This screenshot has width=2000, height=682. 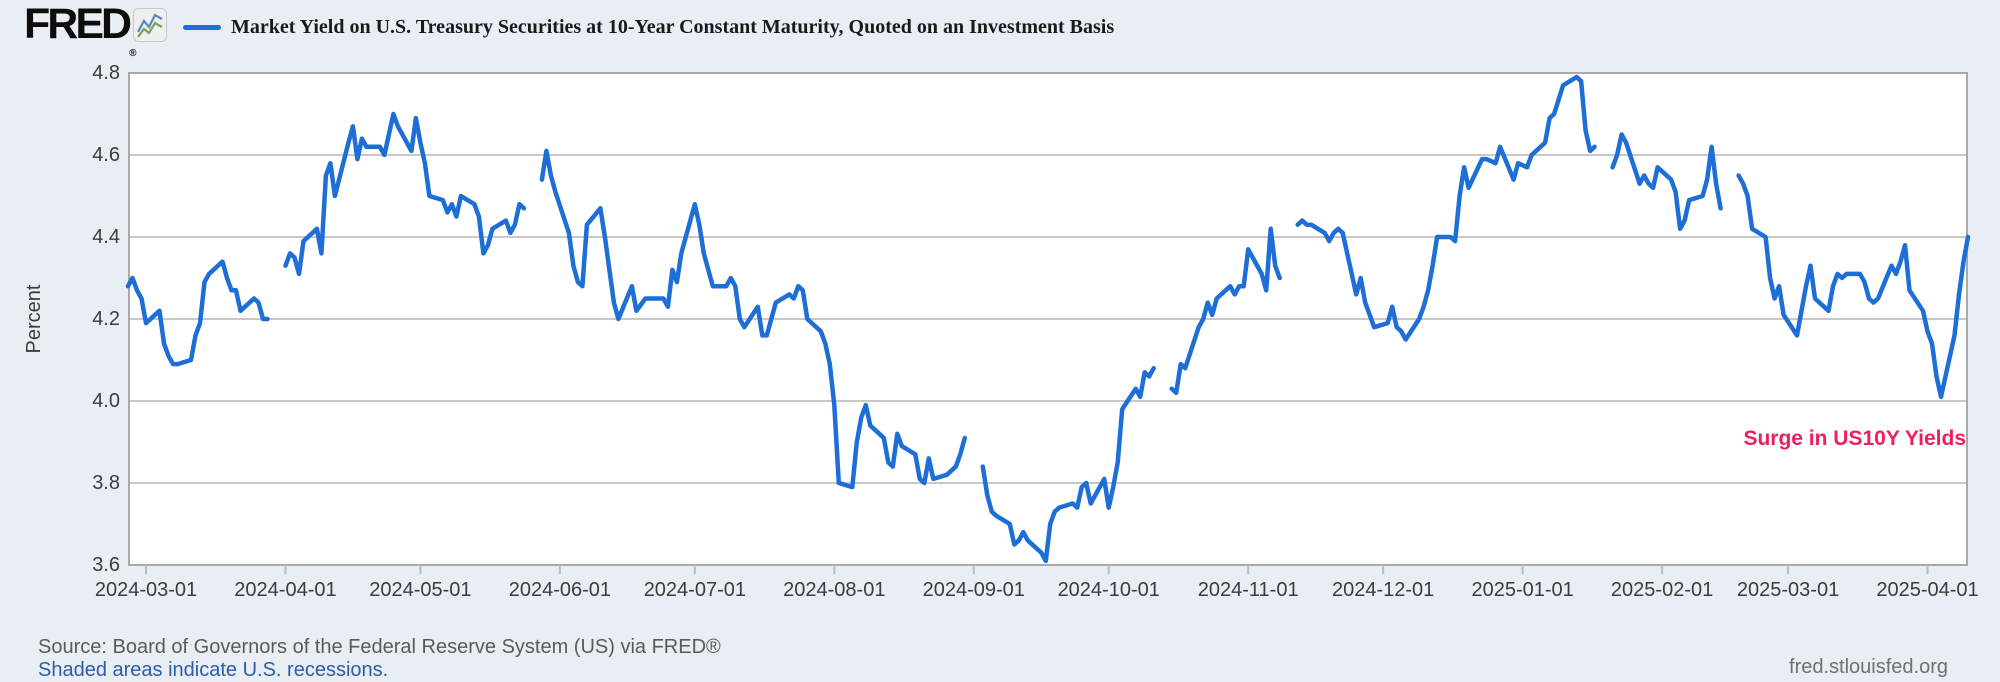 I want to click on y-axis-label: 3.6, so click(x=106, y=565).